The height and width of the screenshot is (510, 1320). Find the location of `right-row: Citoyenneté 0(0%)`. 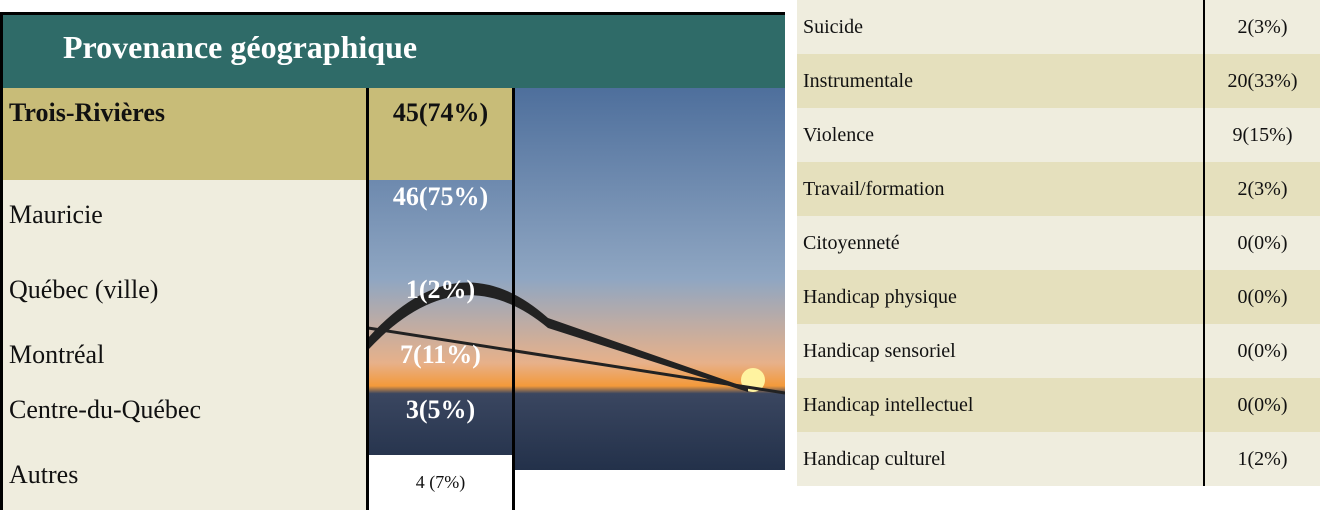

right-row: Citoyenneté 0(0%) is located at coordinates (1058, 243).